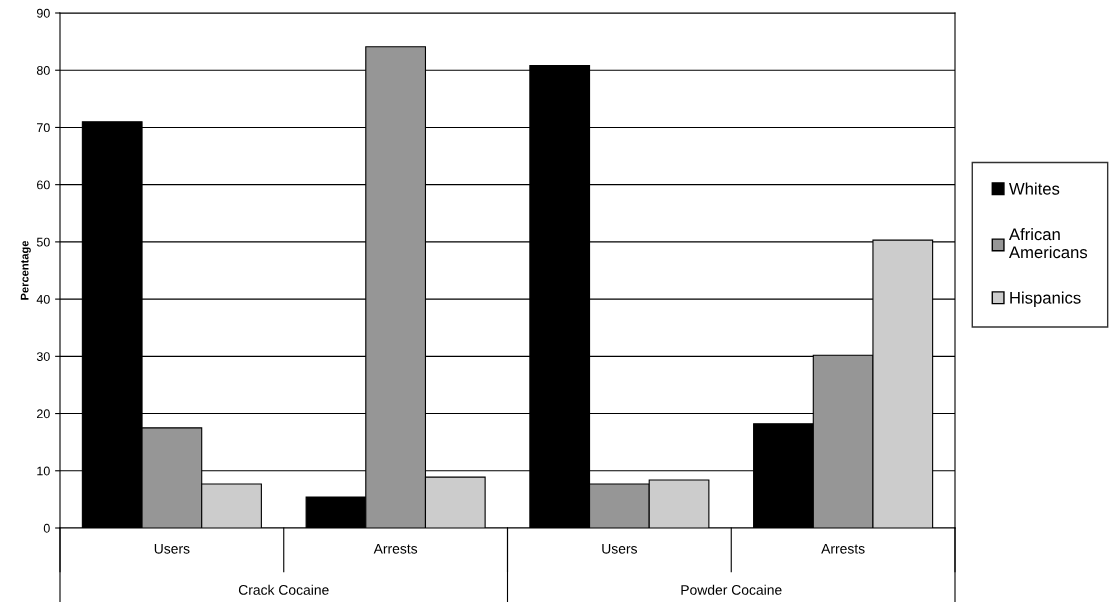  I want to click on legend-label: Hispanics, so click(1045, 299).